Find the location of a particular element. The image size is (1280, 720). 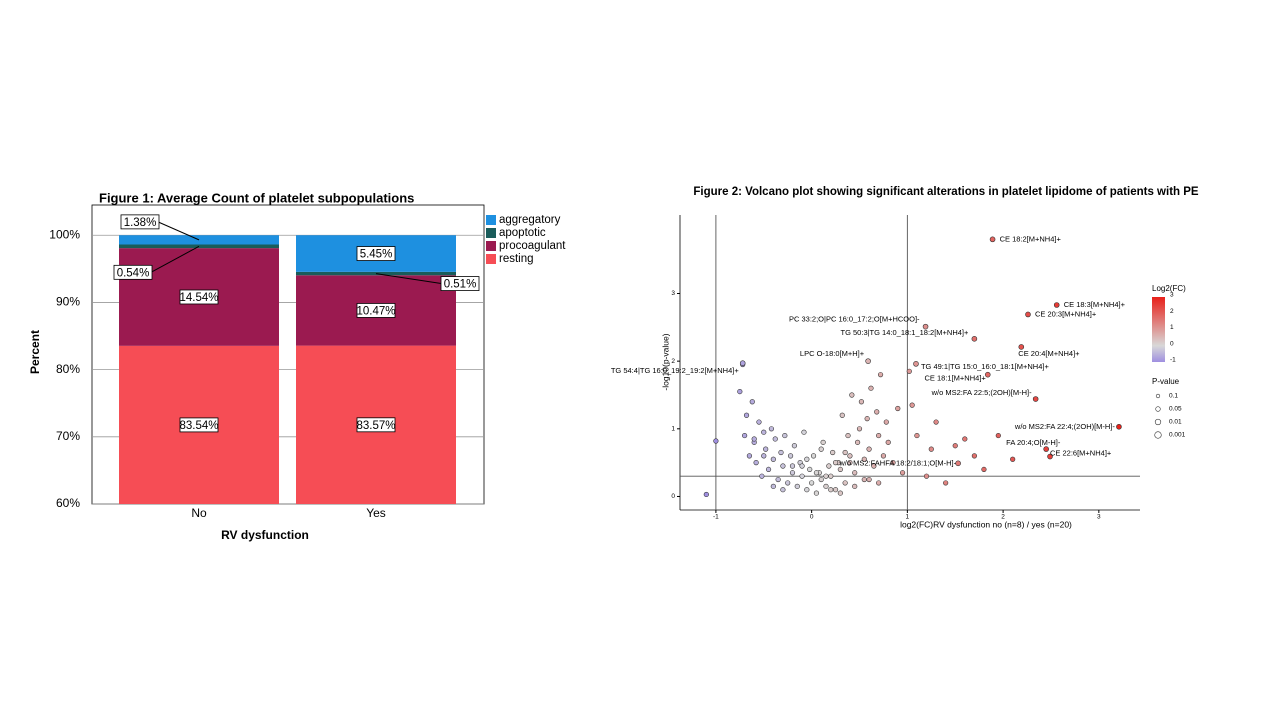

x-tick-label: 1 is located at coordinates (908, 517).